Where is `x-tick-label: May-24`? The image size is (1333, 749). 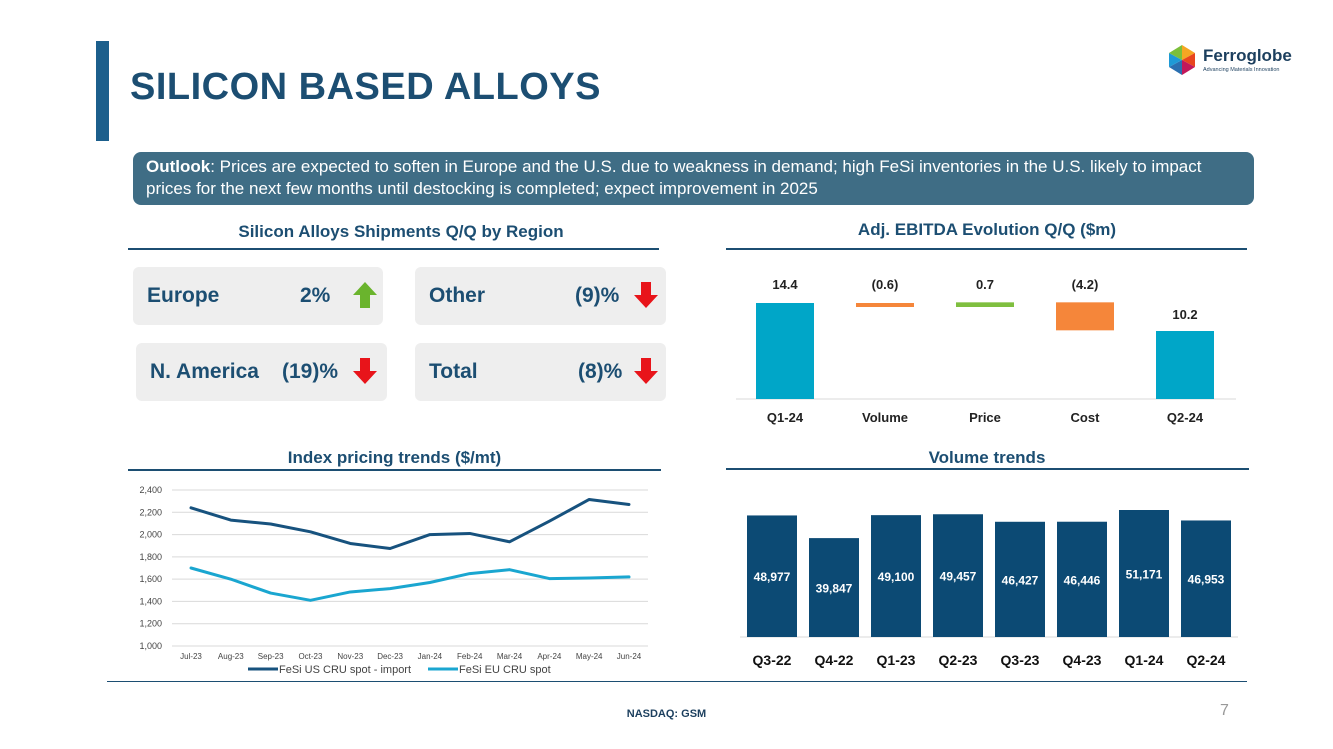 x-tick-label: May-24 is located at coordinates (589, 656).